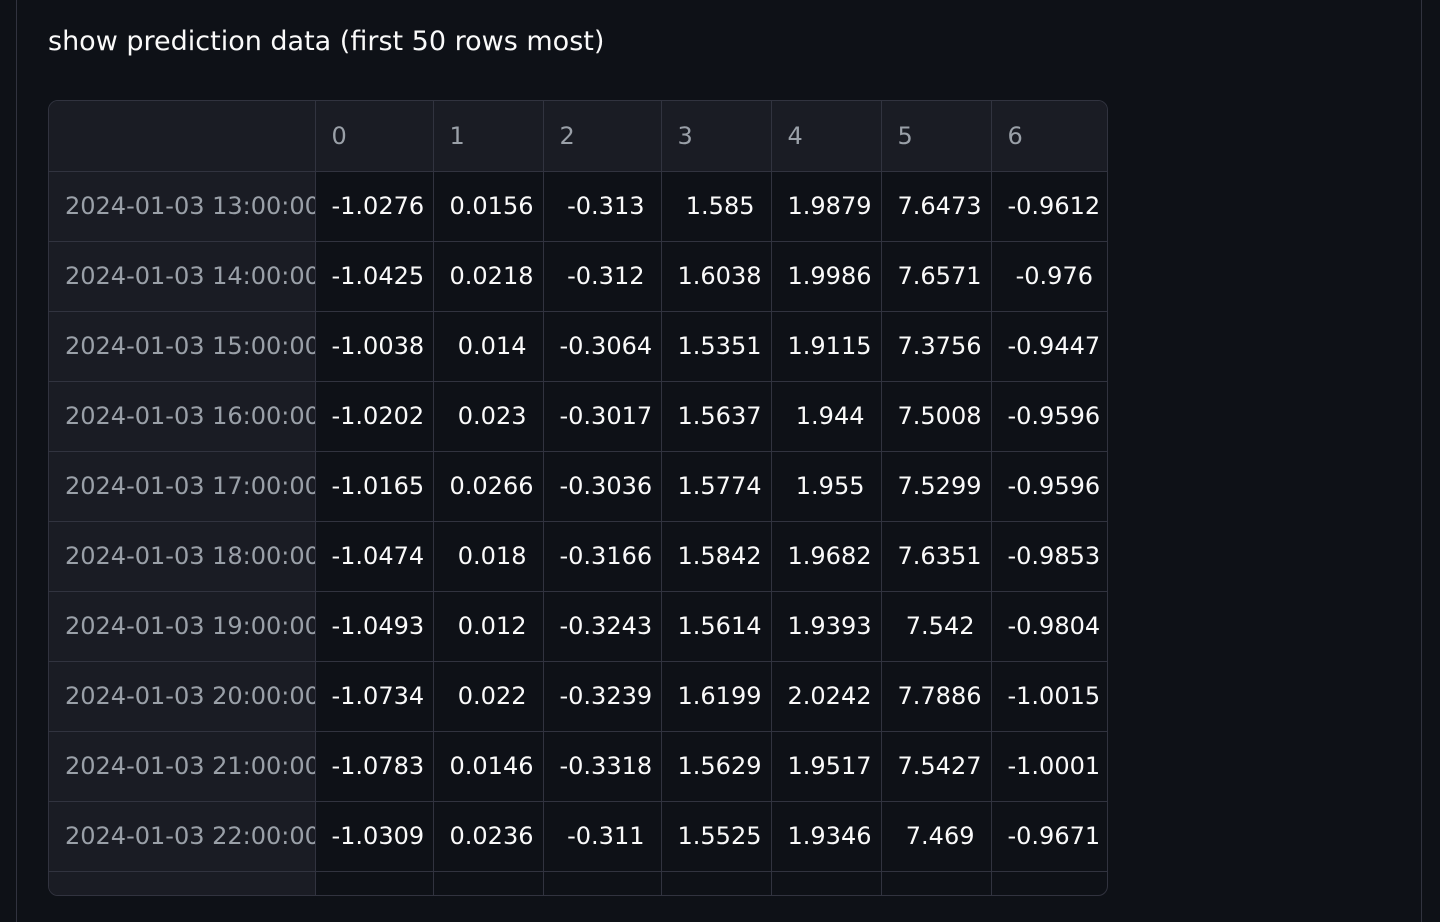 This screenshot has height=922, width=1440. What do you see at coordinates (826, 766) in the screenshot?
I see `table-cell: 1.9517` at bounding box center [826, 766].